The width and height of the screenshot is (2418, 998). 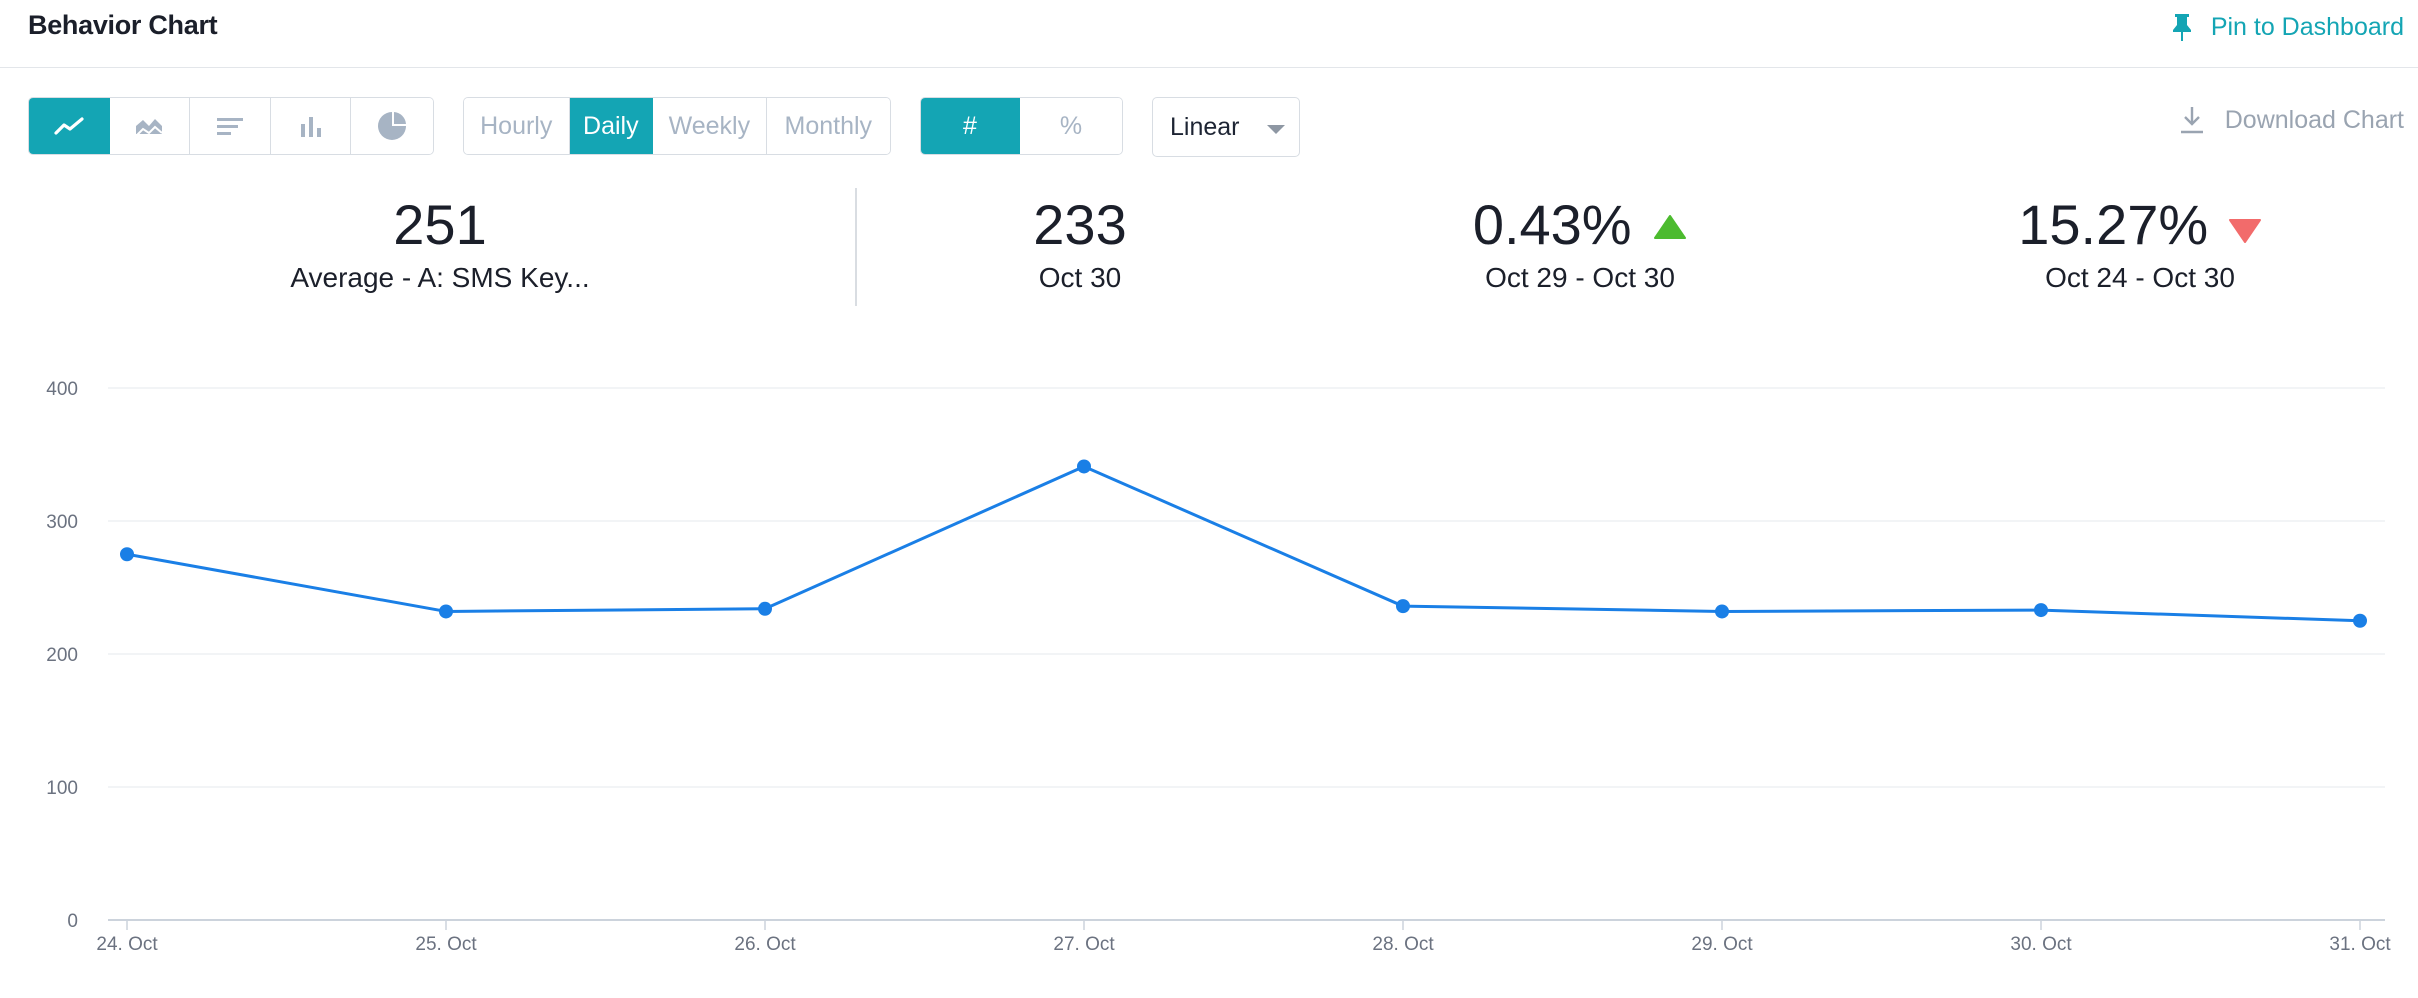 I want to click on interval-monthly-button: Monthly, so click(x=828, y=126).